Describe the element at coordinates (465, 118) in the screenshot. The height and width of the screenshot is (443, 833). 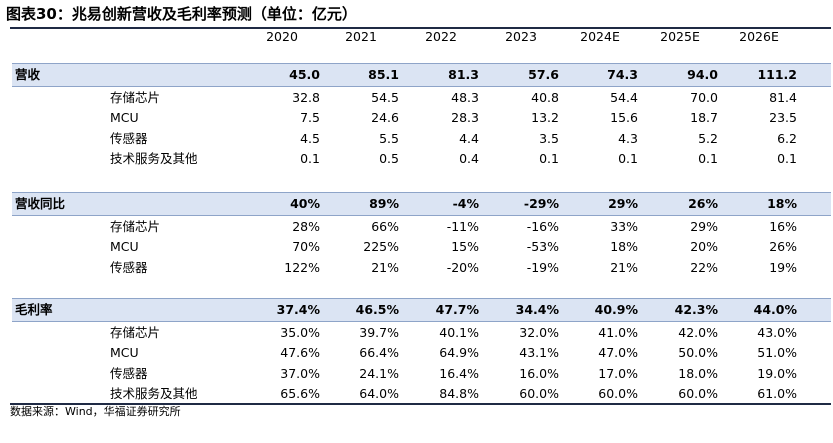
I see `value-cell: 28.3` at that location.